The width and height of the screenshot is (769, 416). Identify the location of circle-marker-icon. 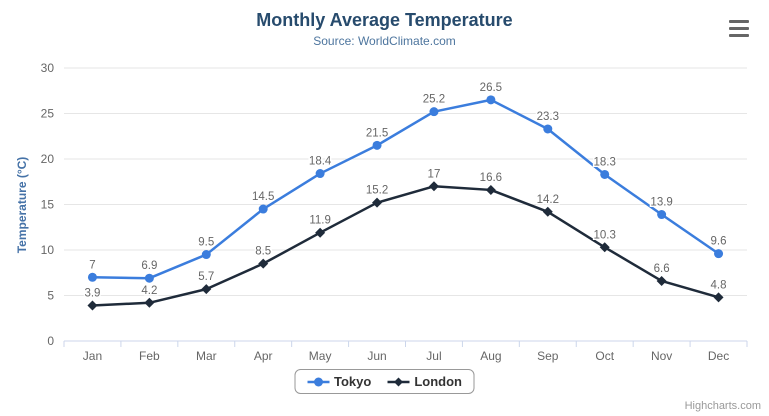
(318, 381).